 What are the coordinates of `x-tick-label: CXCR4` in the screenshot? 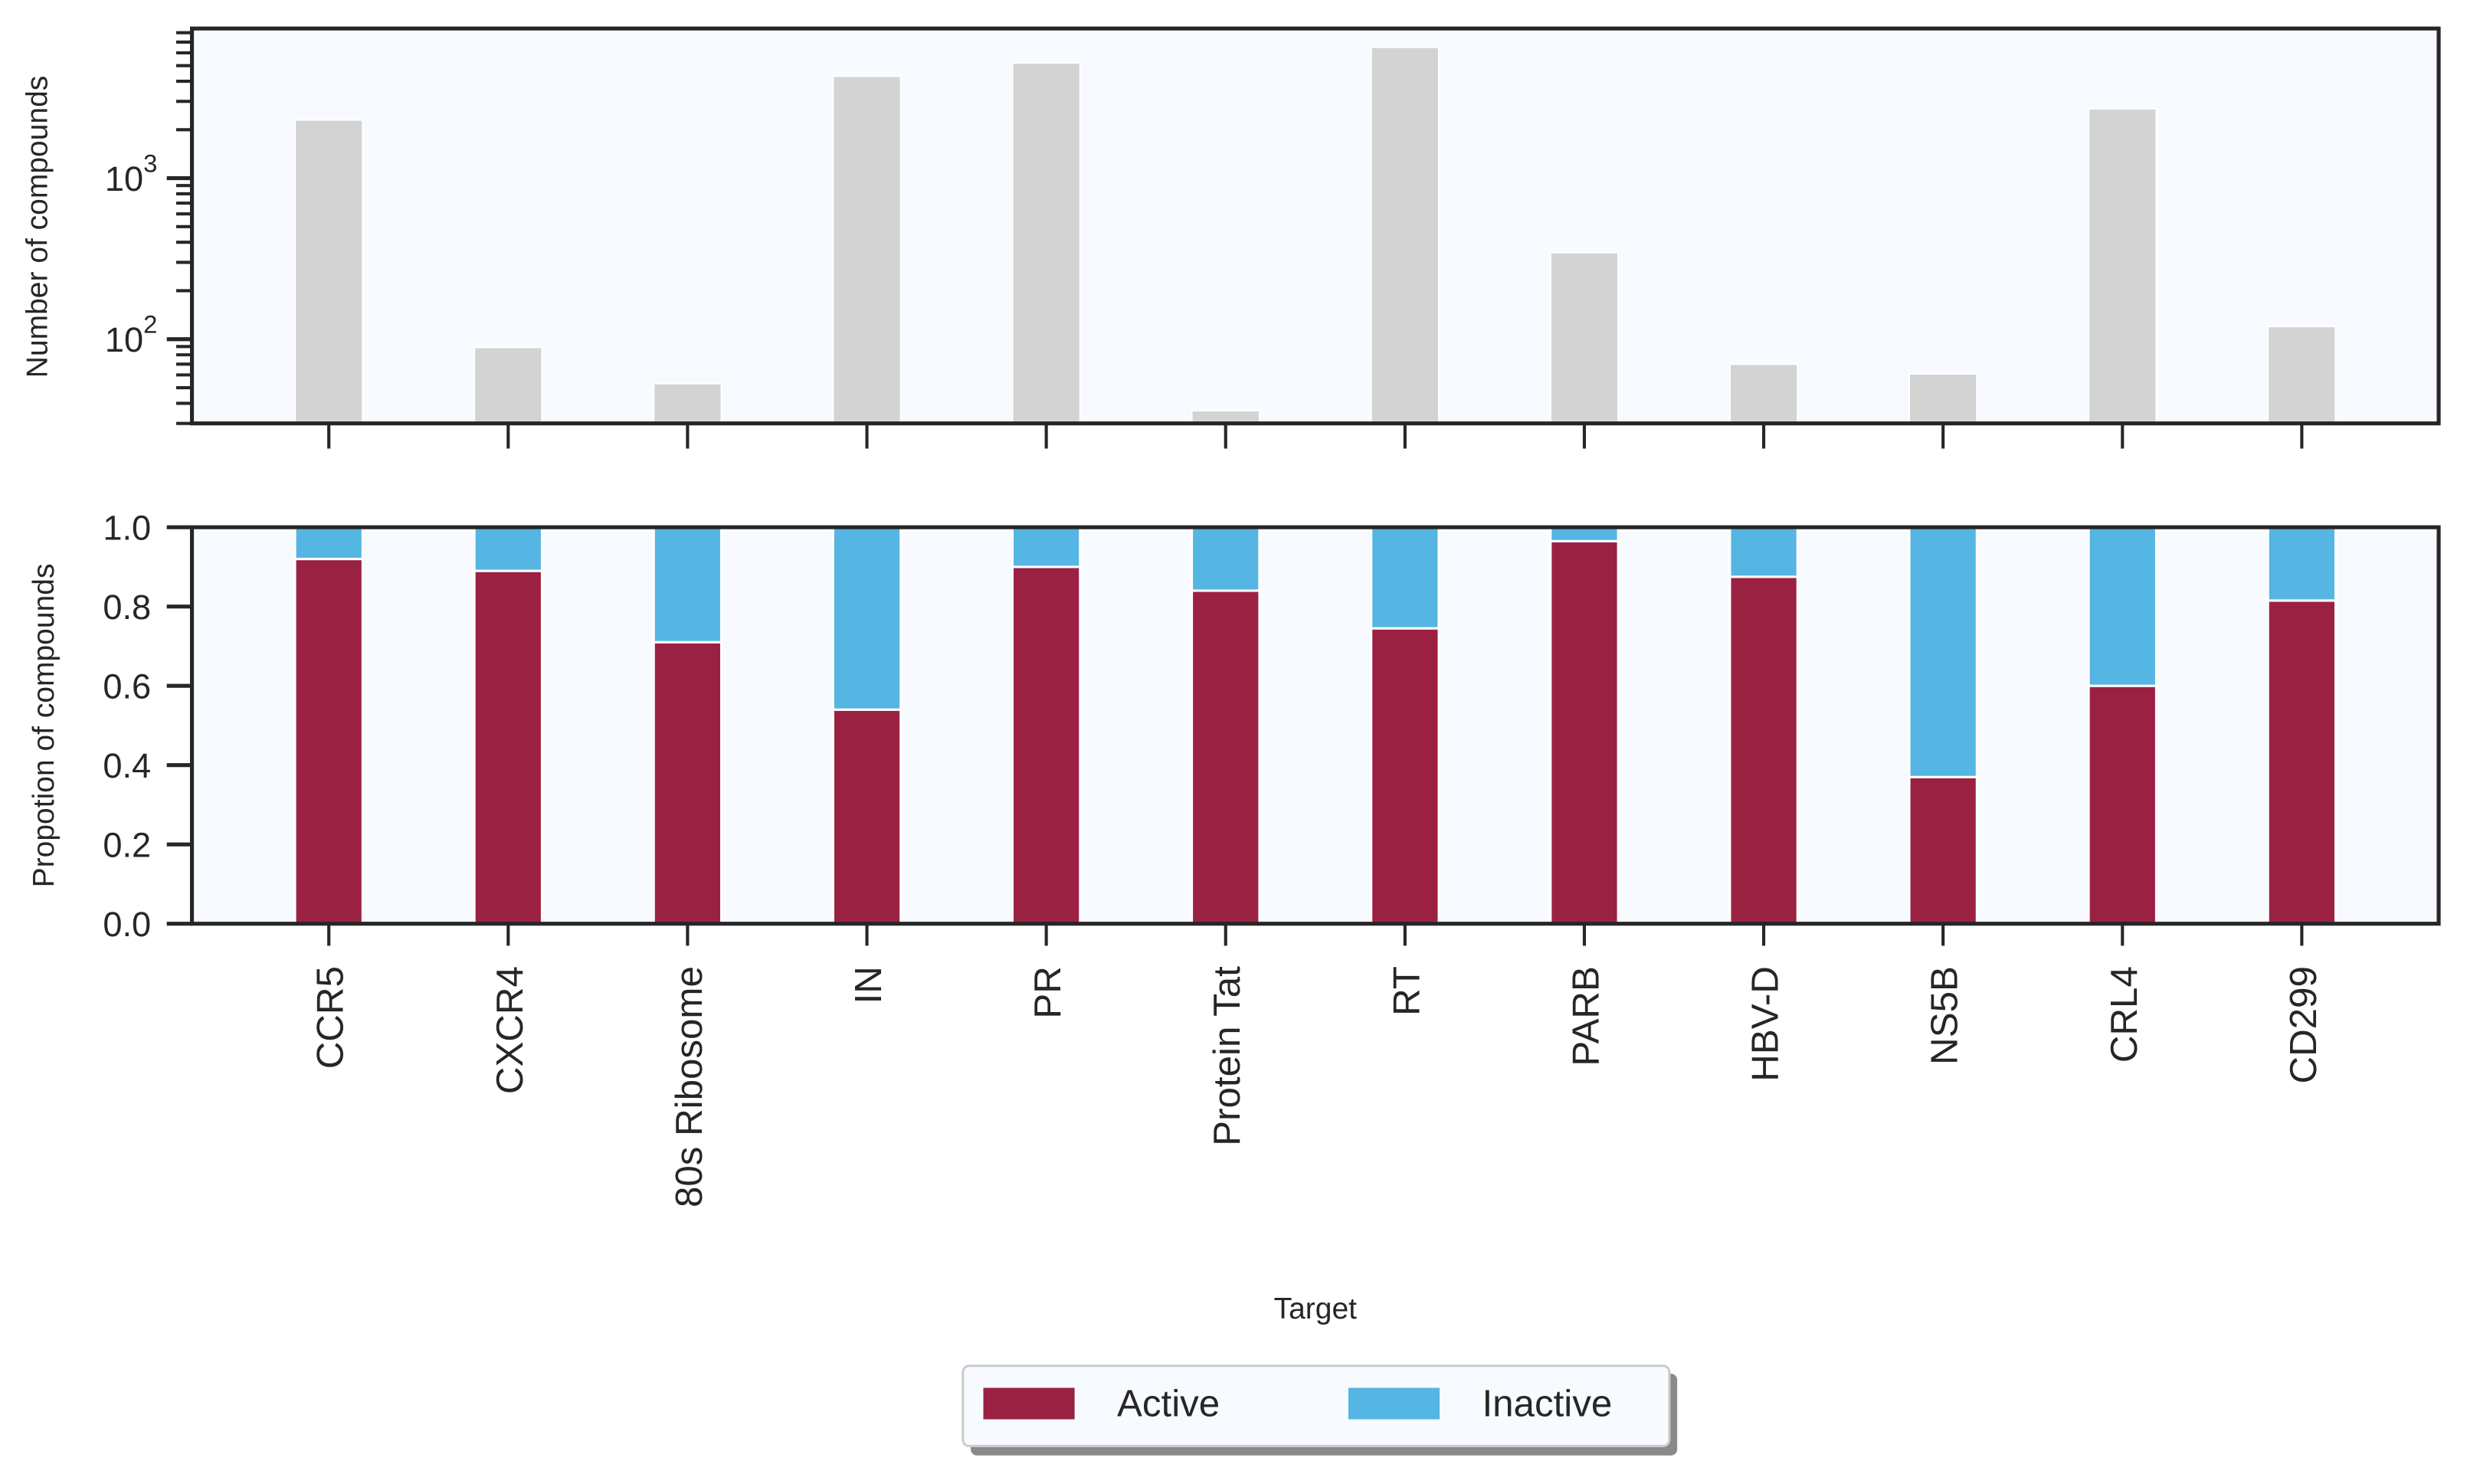 It's located at (510, 1030).